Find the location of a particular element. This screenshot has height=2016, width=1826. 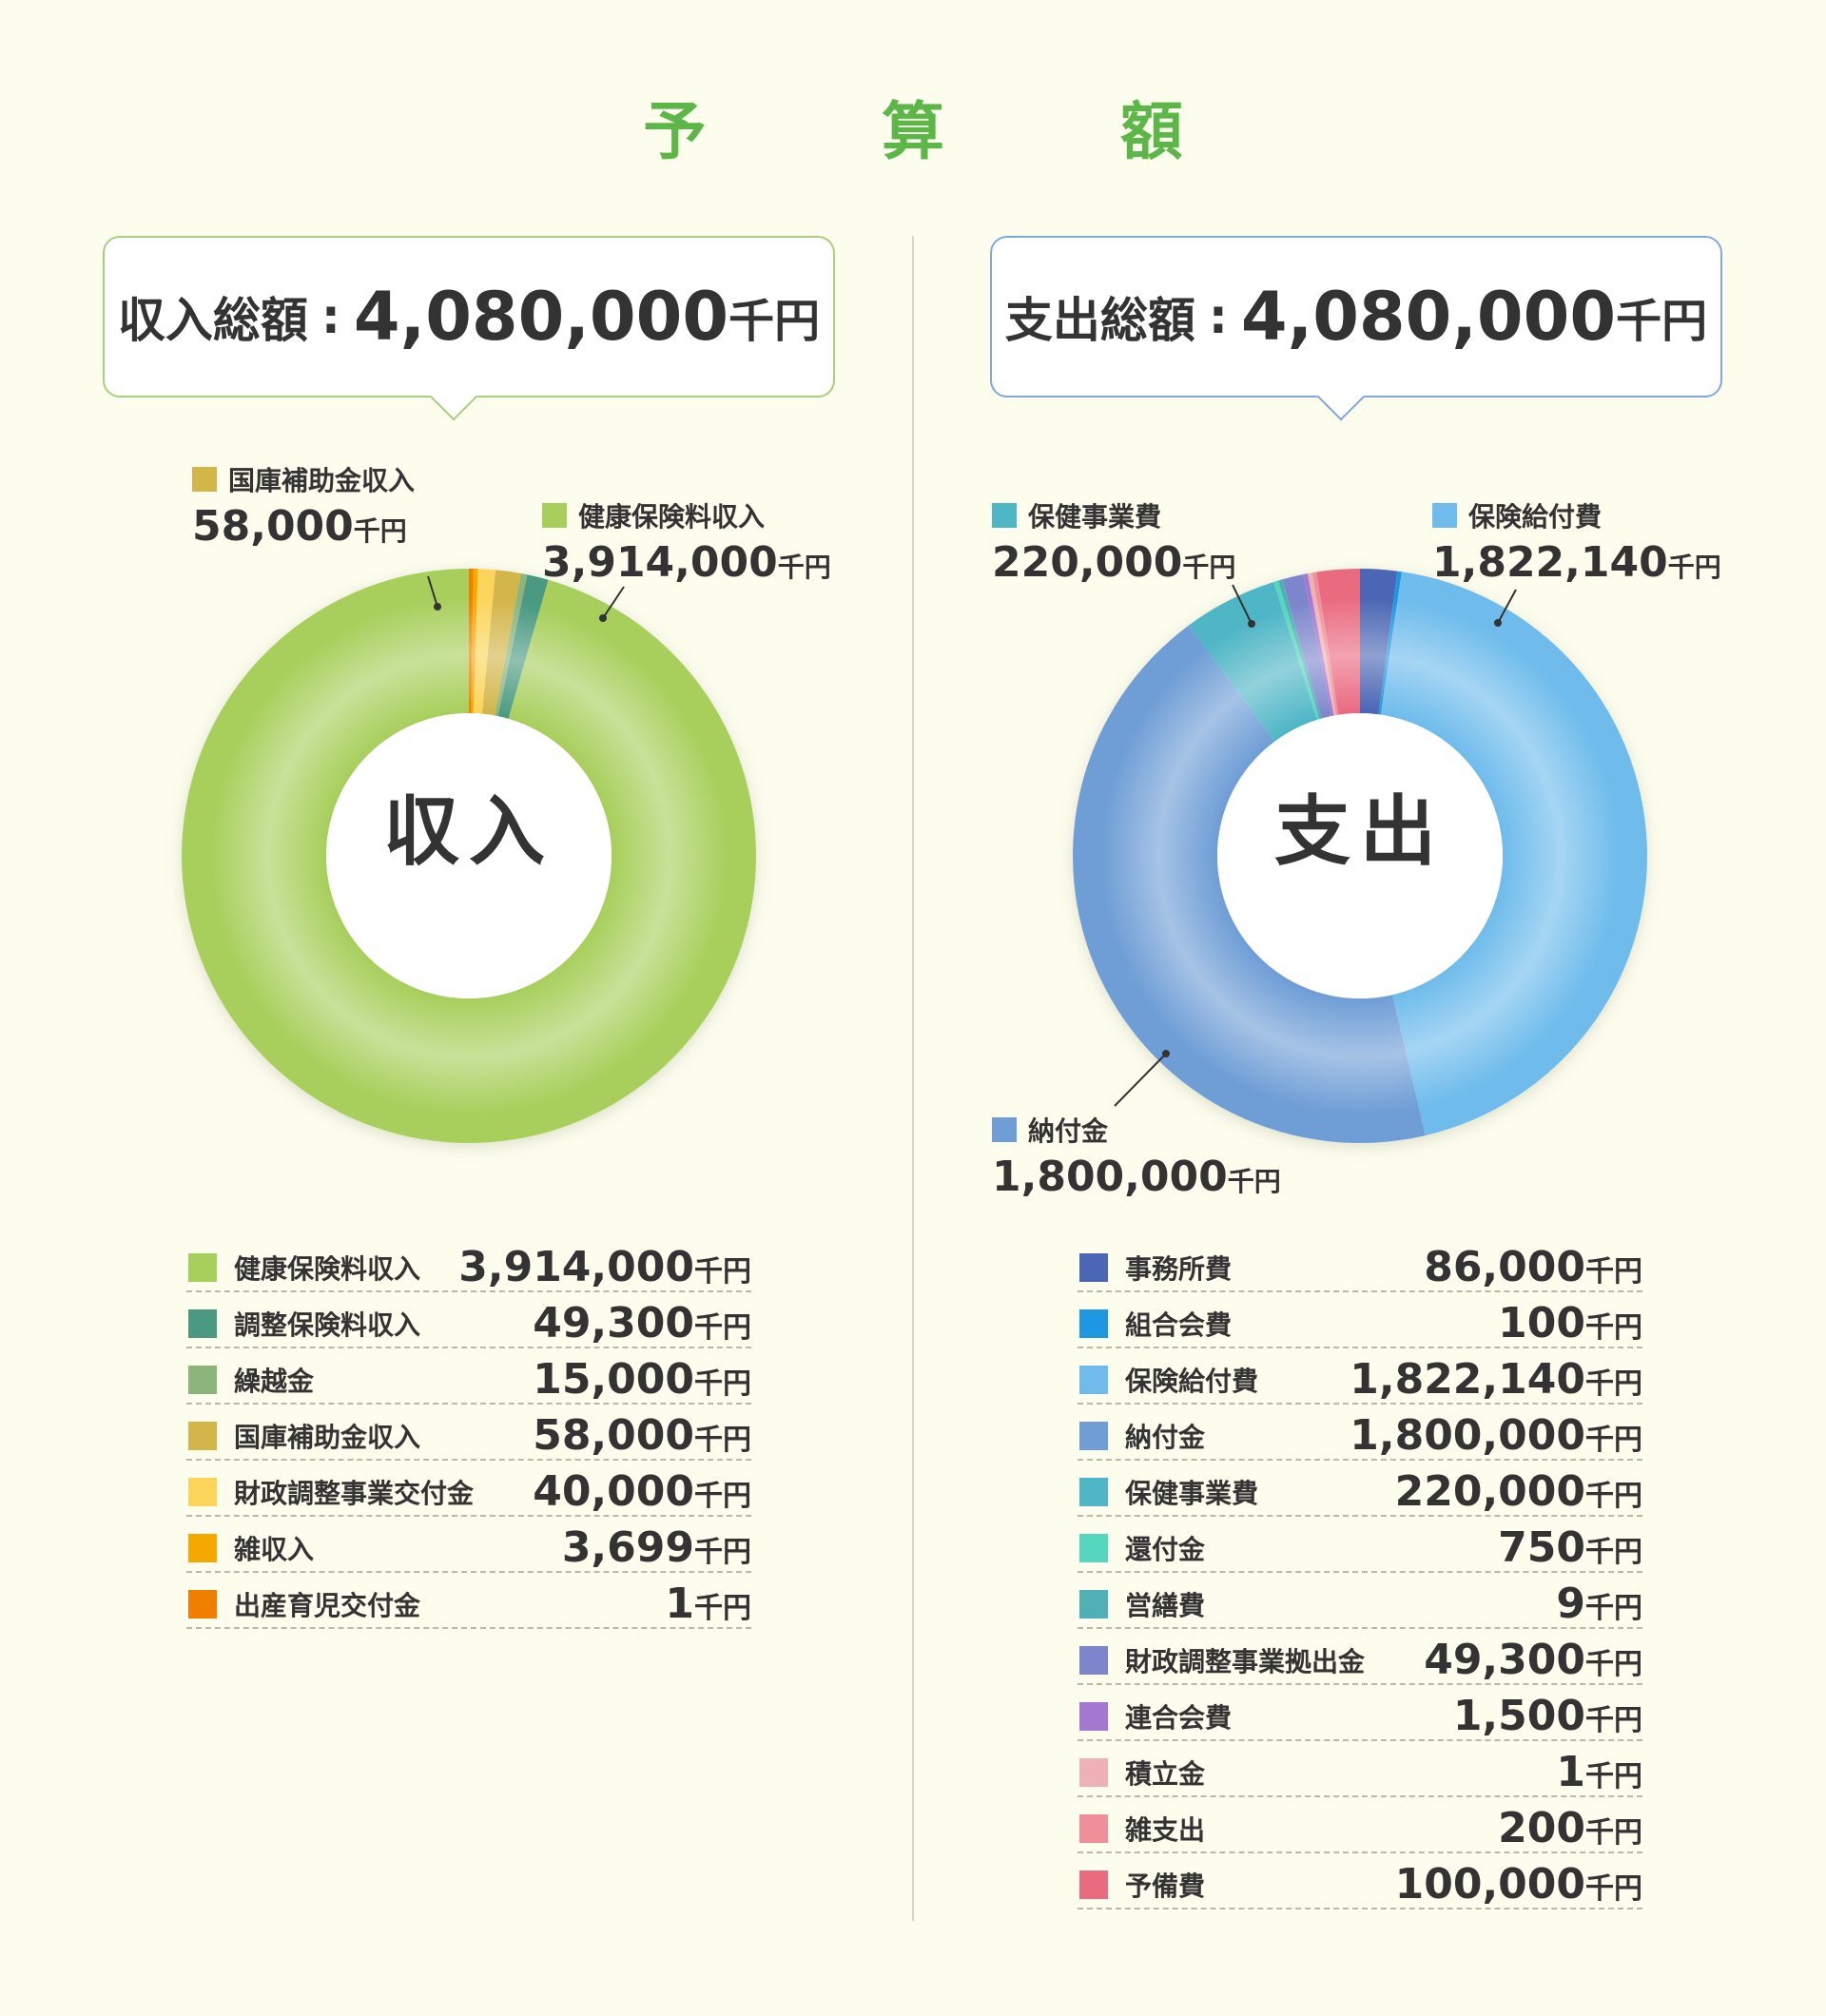

legend-number: 58,000 is located at coordinates (613, 1436).